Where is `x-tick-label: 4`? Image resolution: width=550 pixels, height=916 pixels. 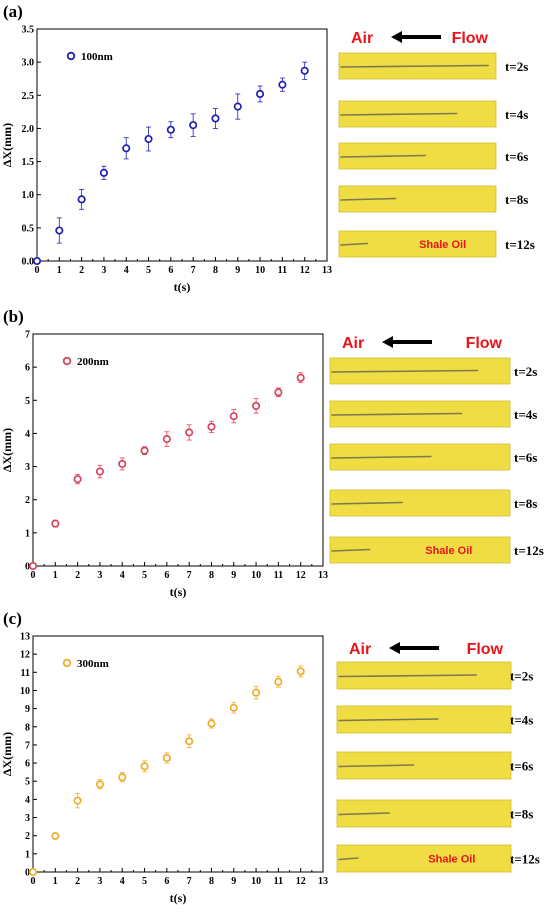 x-tick-label: 4 is located at coordinates (122, 881).